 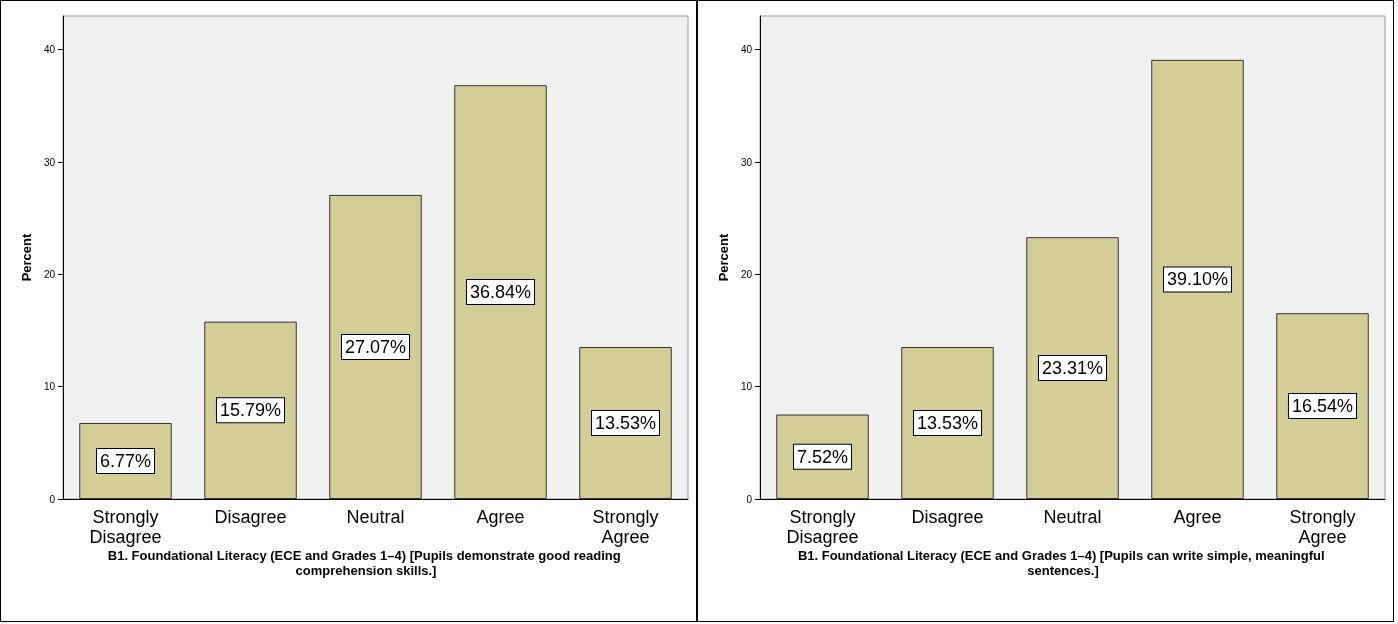 I want to click on data-label: 39.10%, so click(x=1197, y=279).